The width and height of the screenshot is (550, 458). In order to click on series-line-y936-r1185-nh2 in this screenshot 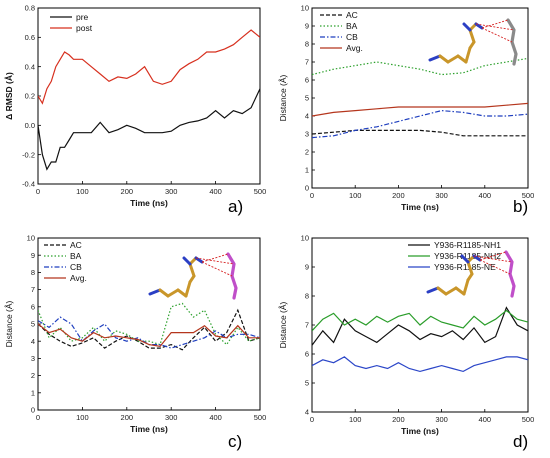, I will do `click(420, 320)`.